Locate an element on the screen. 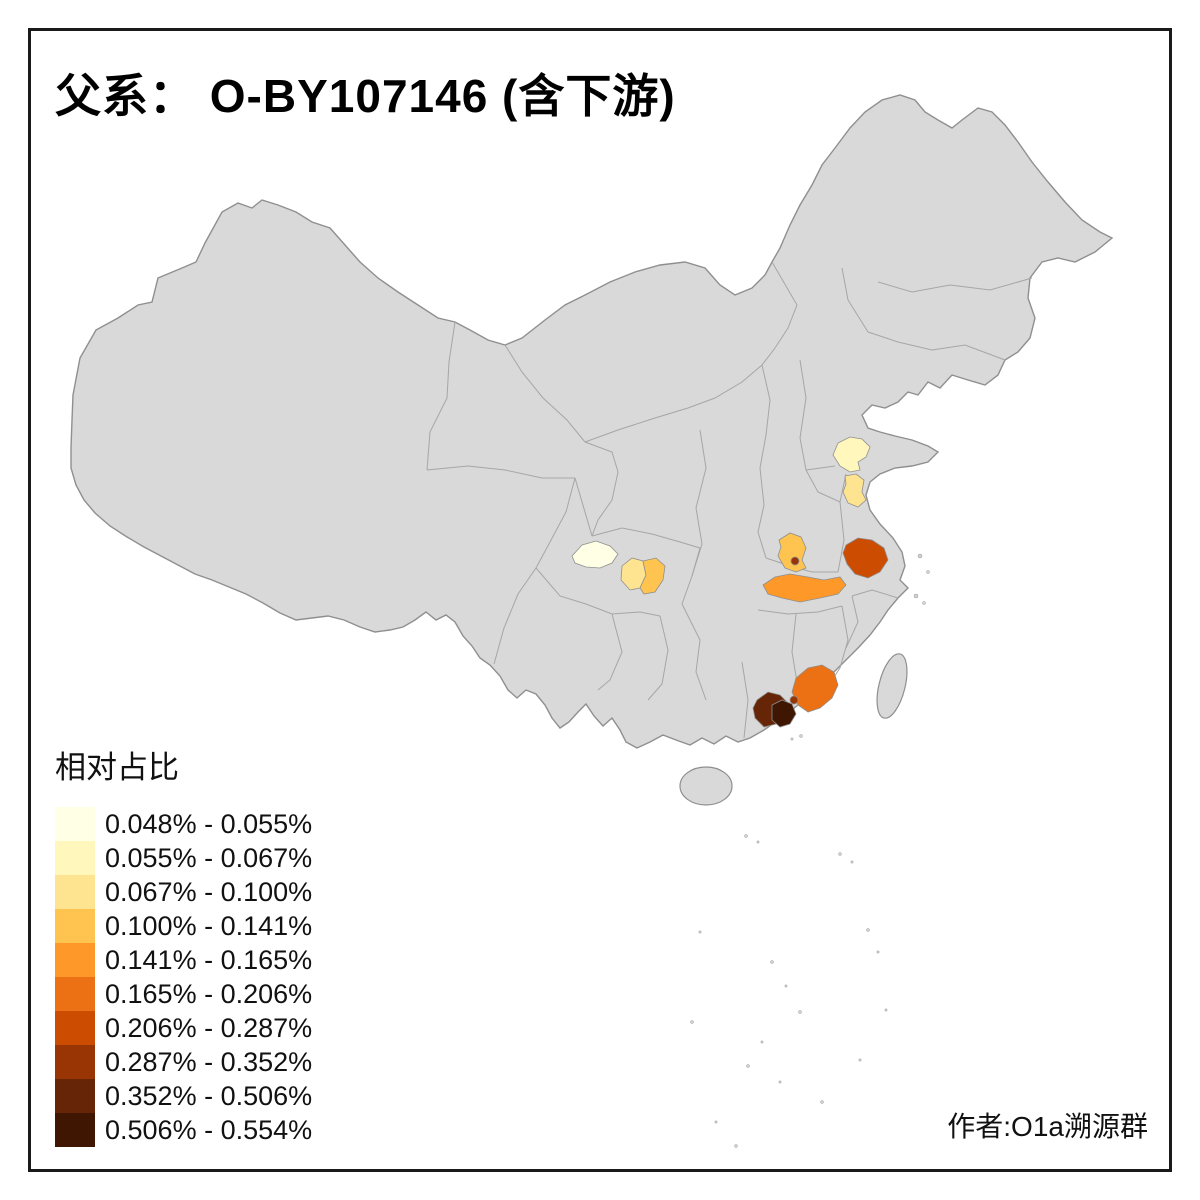 The width and height of the screenshot is (1200, 1200). legend-item: 0.165% - 0.206% is located at coordinates (220, 994).